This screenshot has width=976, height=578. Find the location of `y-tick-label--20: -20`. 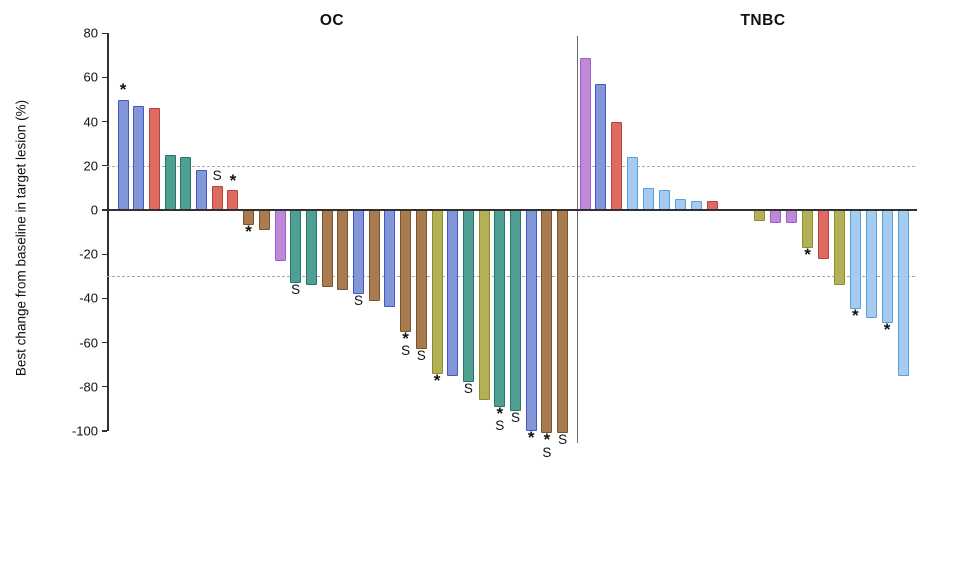

y-tick-label--20: -20 is located at coordinates (88, 254).